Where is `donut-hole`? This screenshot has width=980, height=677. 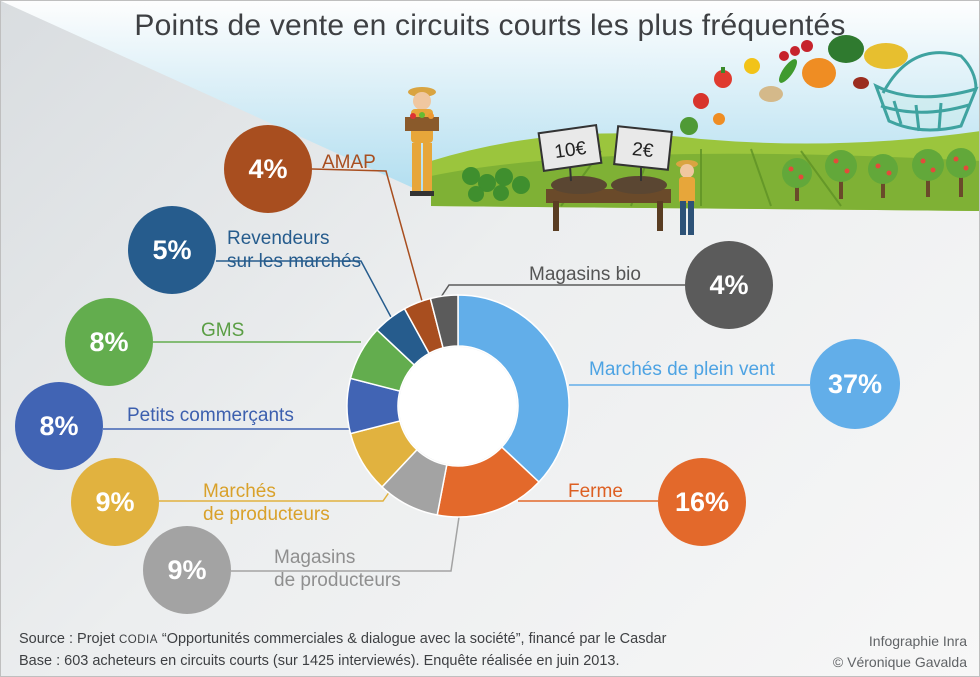 donut-hole is located at coordinates (458, 406).